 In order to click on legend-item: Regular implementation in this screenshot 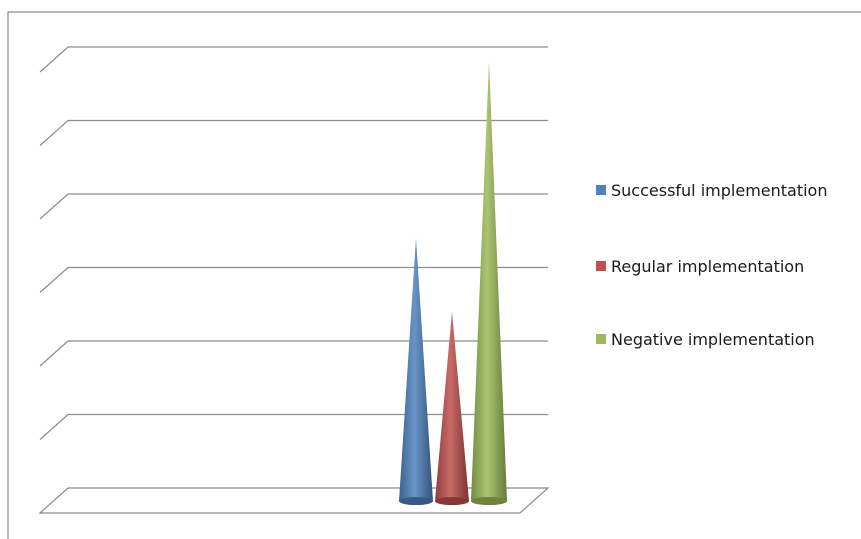, I will do `click(700, 266)`.